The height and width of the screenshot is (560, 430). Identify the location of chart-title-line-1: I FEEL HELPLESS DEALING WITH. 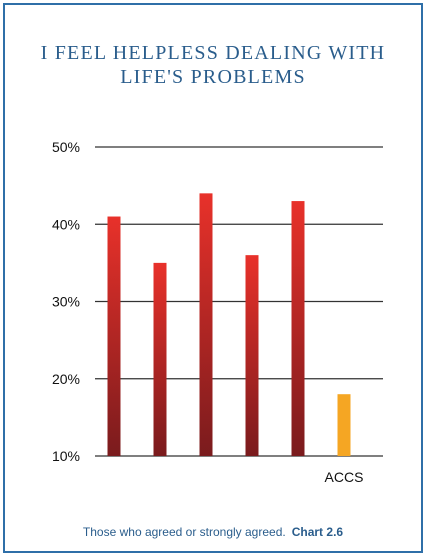
(213, 53).